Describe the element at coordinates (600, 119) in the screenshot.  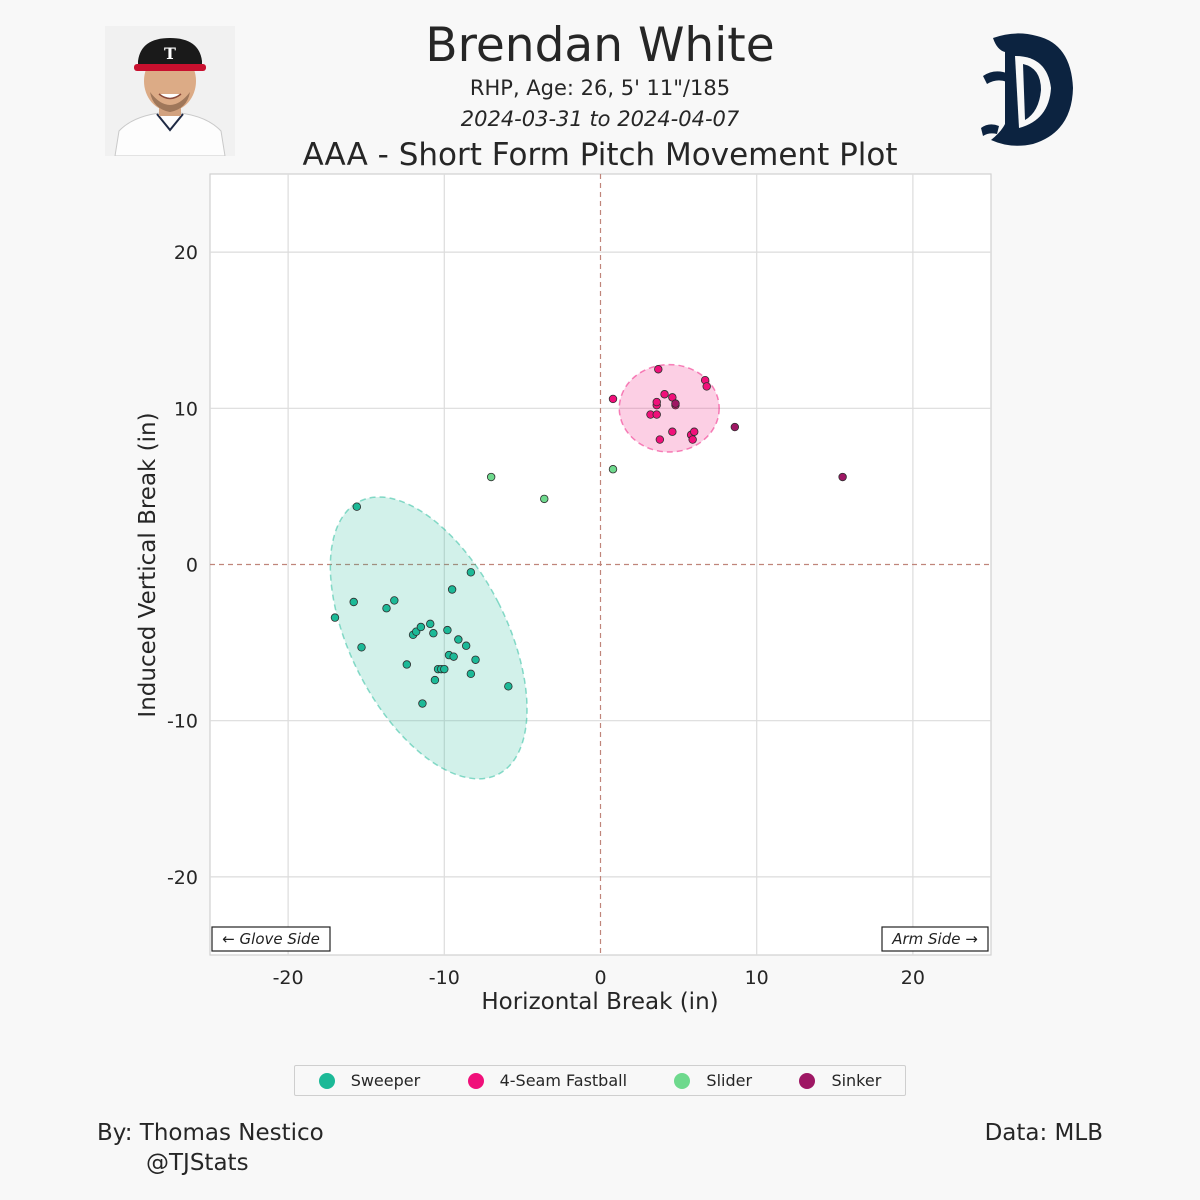
I see `date-range: 2024-03-31 to 2024-04-07` at that location.